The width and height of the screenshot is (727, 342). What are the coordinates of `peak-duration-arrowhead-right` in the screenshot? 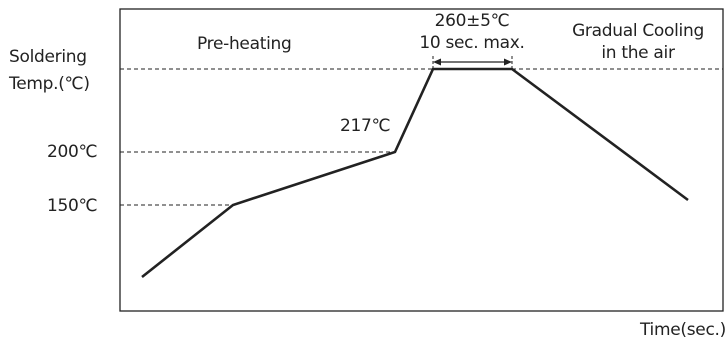 It's located at (508, 62).